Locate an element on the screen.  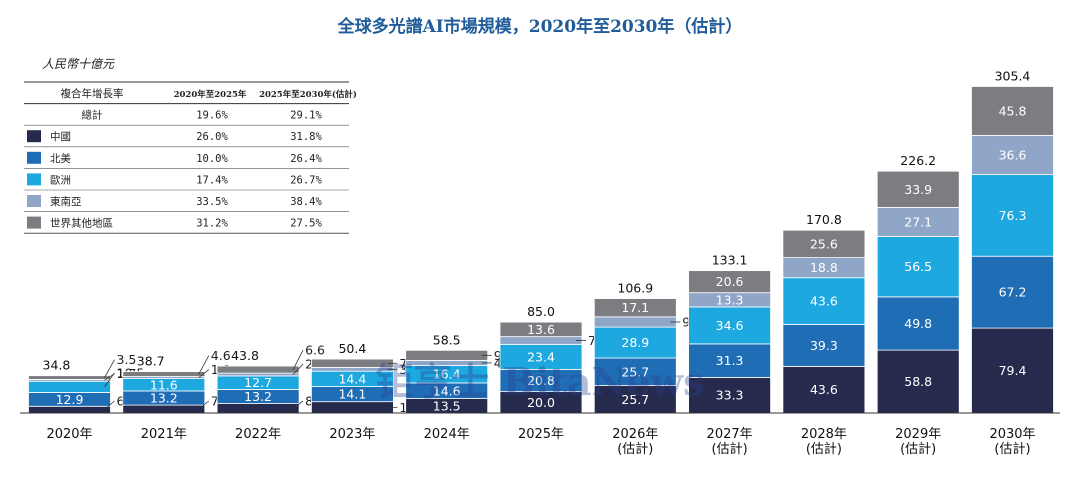
segment-label: 79.4 is located at coordinates (1013, 370).